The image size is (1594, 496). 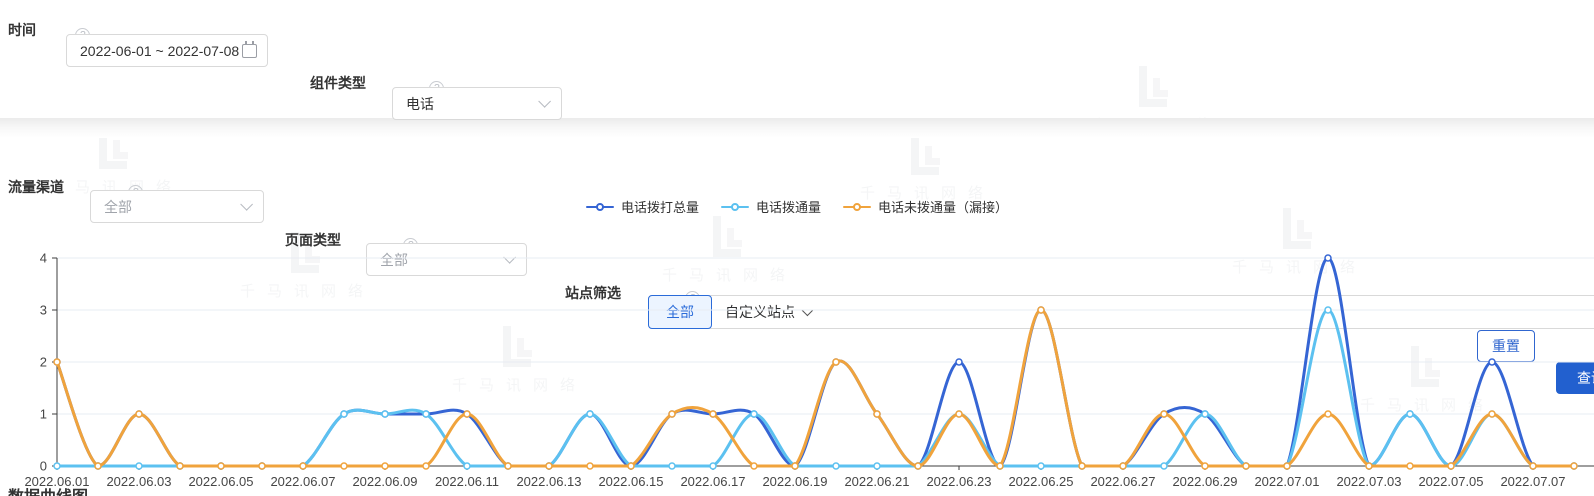 What do you see at coordinates (1040, 481) in the screenshot?
I see `x-axis-tick-label: 2022.06.25` at bounding box center [1040, 481].